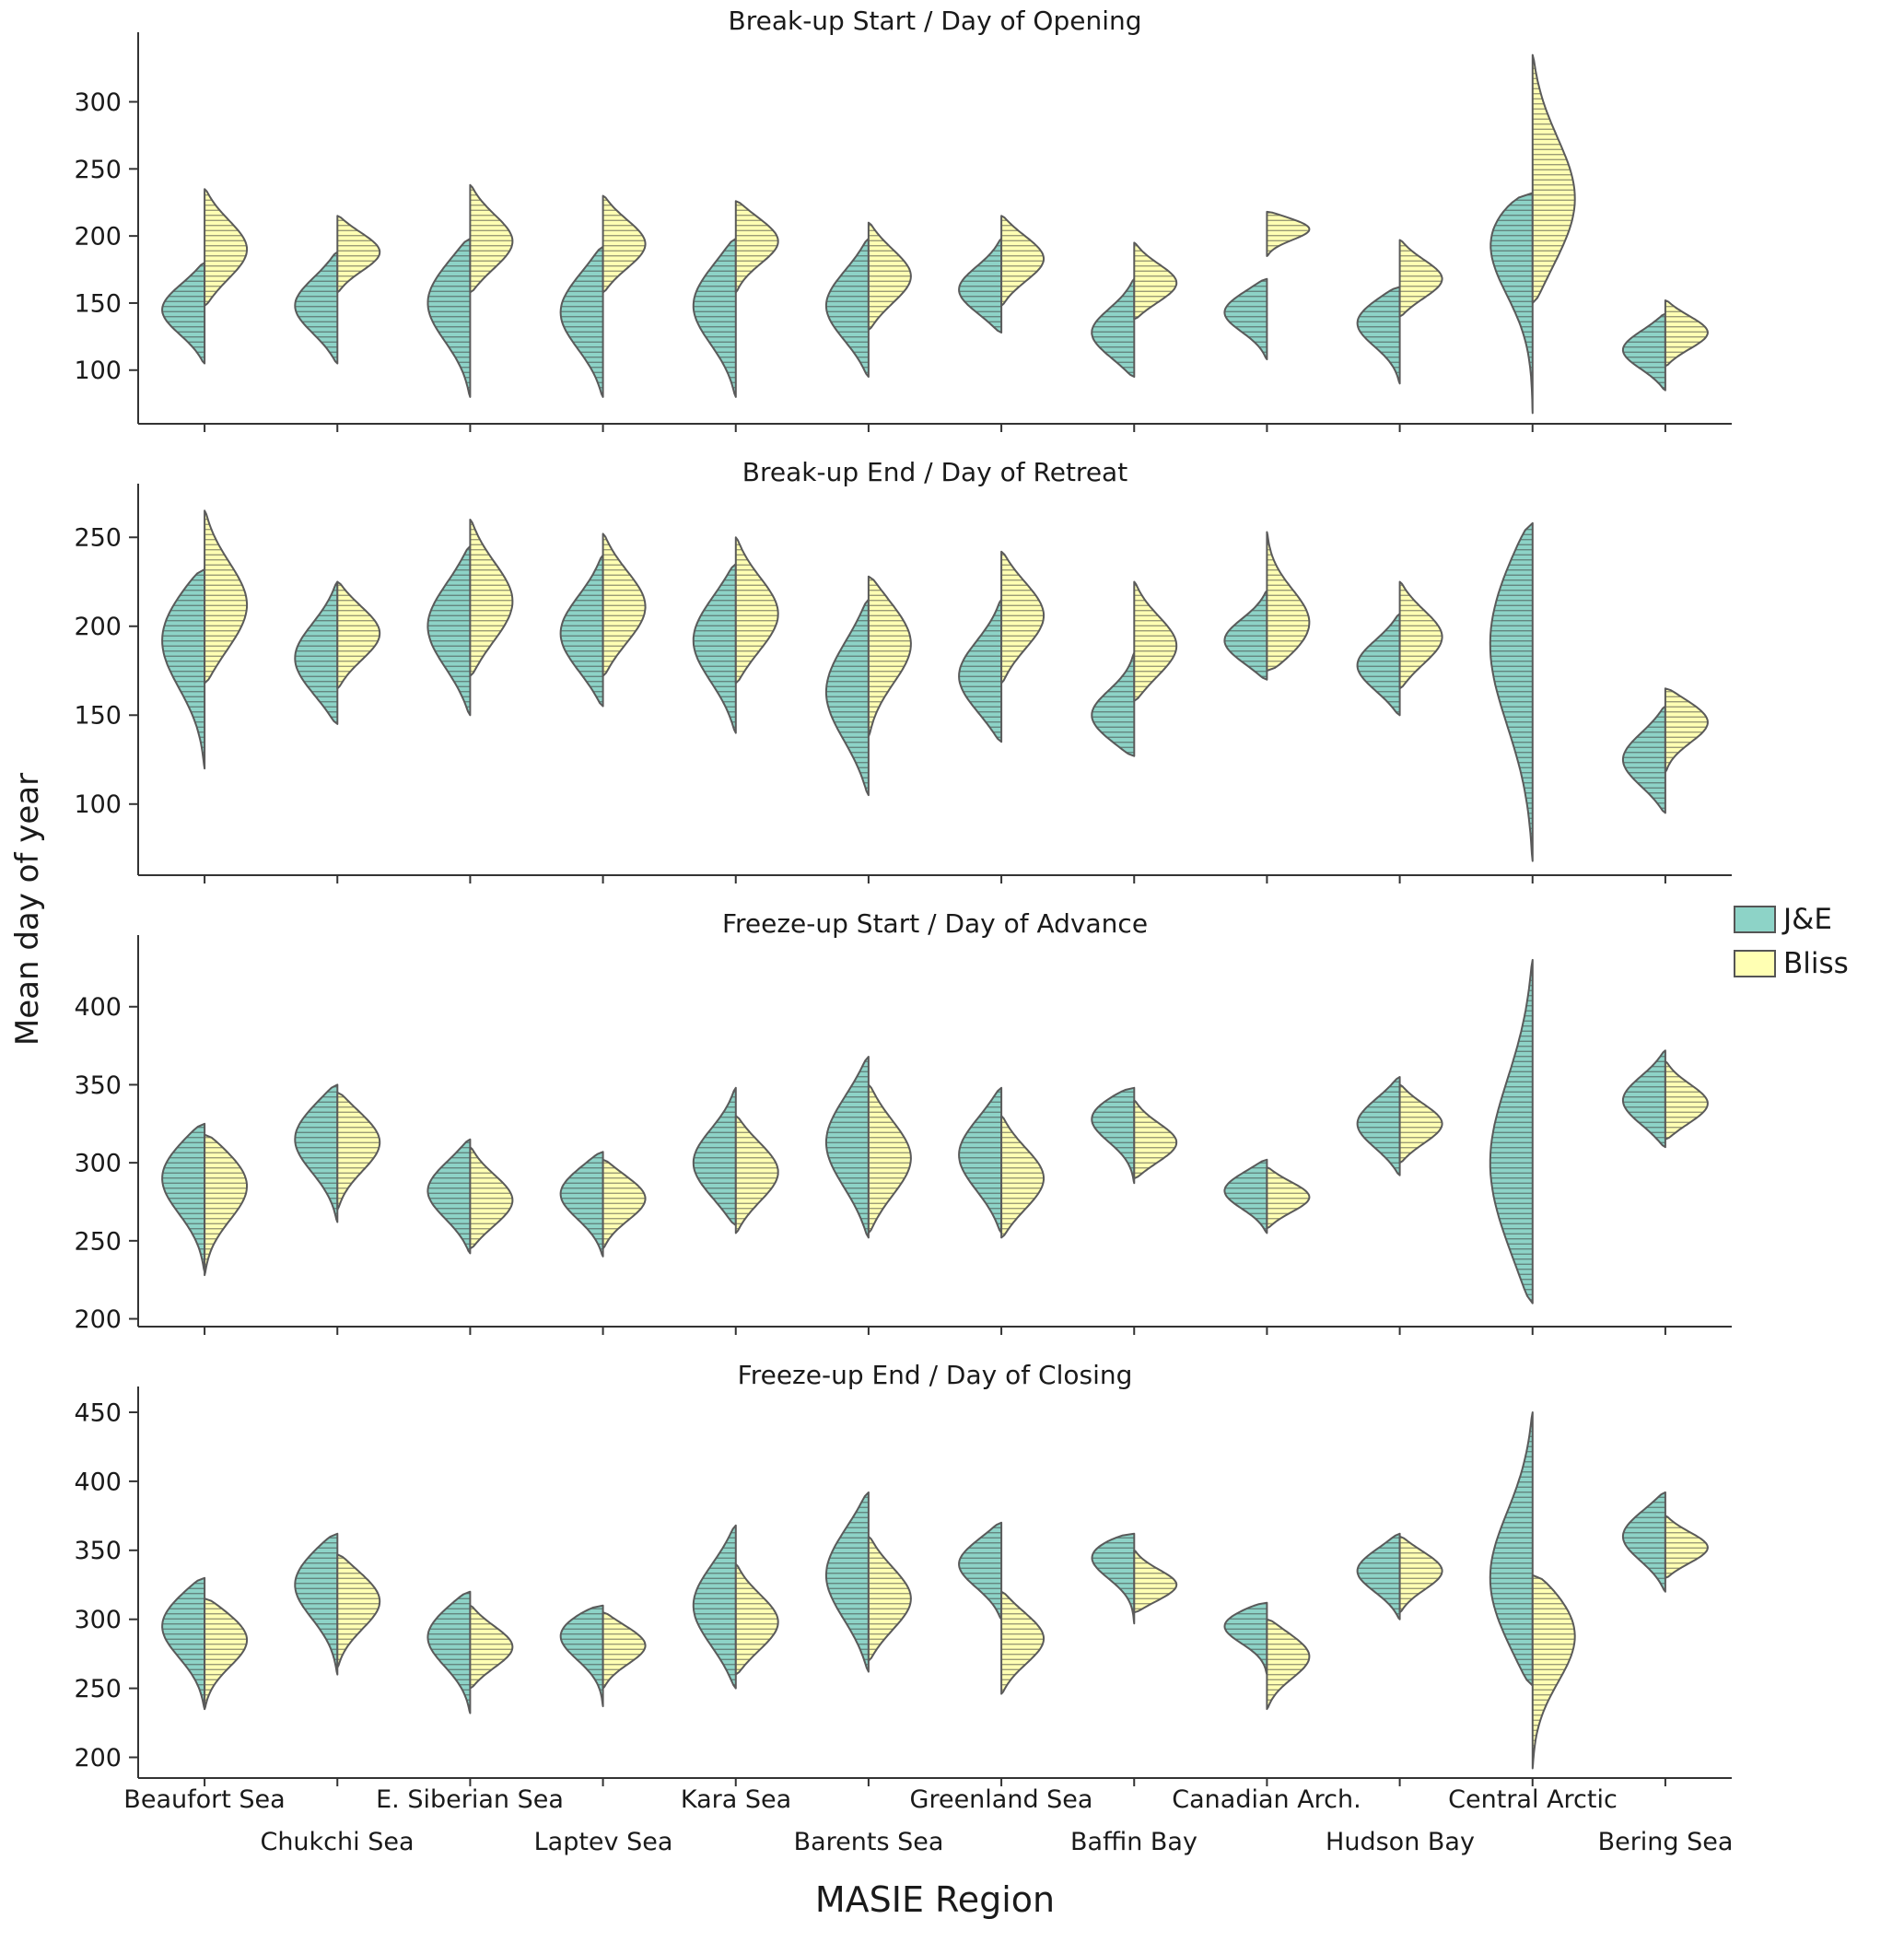 Image resolution: width=1904 pixels, height=1954 pixels. Describe the element at coordinates (337, 1842) in the screenshot. I see `x-tick-chukchi: Chukchi Sea` at that location.